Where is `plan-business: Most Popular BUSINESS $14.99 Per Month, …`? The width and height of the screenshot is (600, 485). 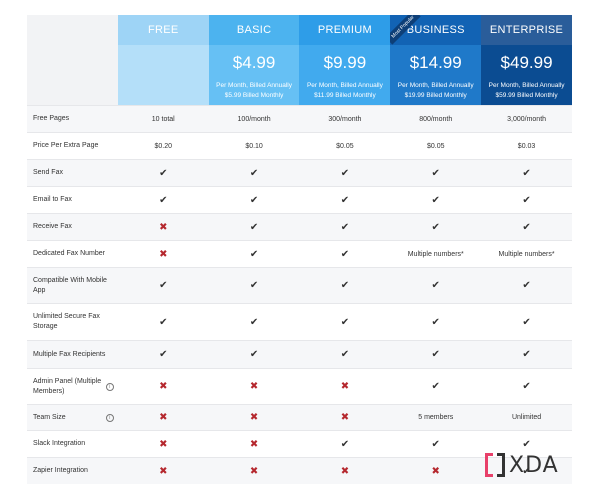 plan-business: Most Popular BUSINESS $14.99 Per Month, … is located at coordinates (436, 60).